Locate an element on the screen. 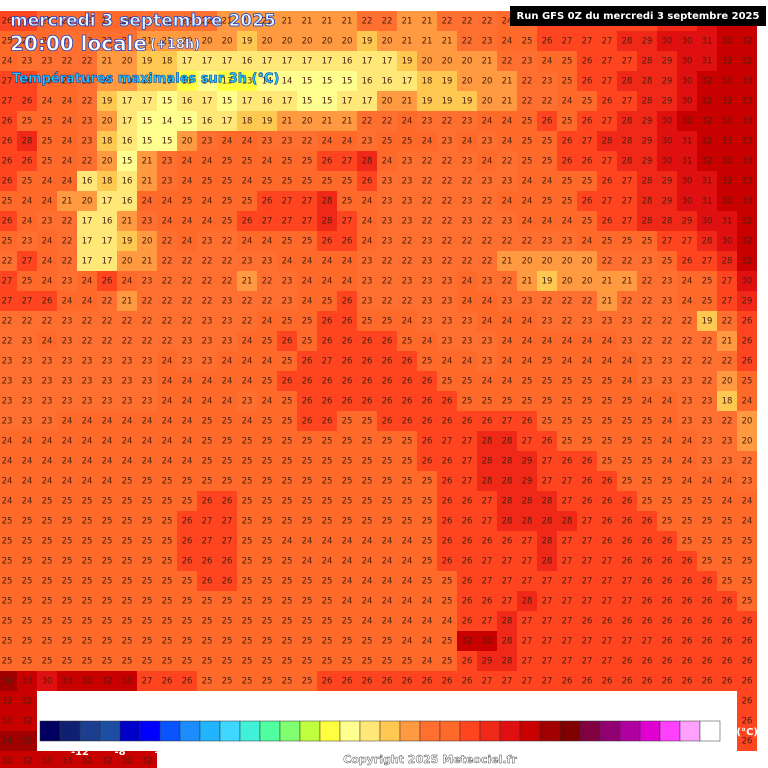 The height and width of the screenshot is (768, 768). temperature-value: 19 is located at coordinates (107, 102).